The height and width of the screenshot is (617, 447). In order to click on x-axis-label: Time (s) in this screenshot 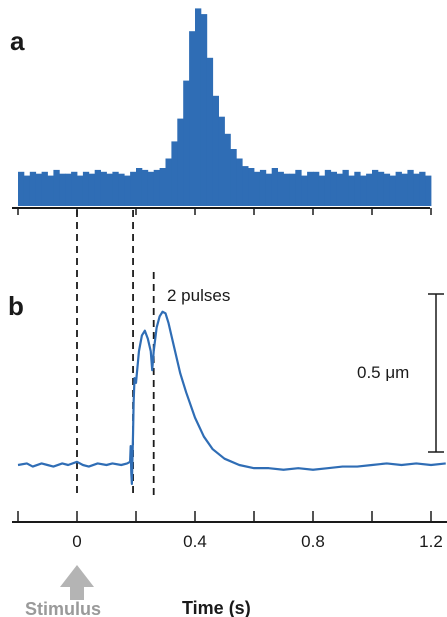, I will do `click(216, 607)`.